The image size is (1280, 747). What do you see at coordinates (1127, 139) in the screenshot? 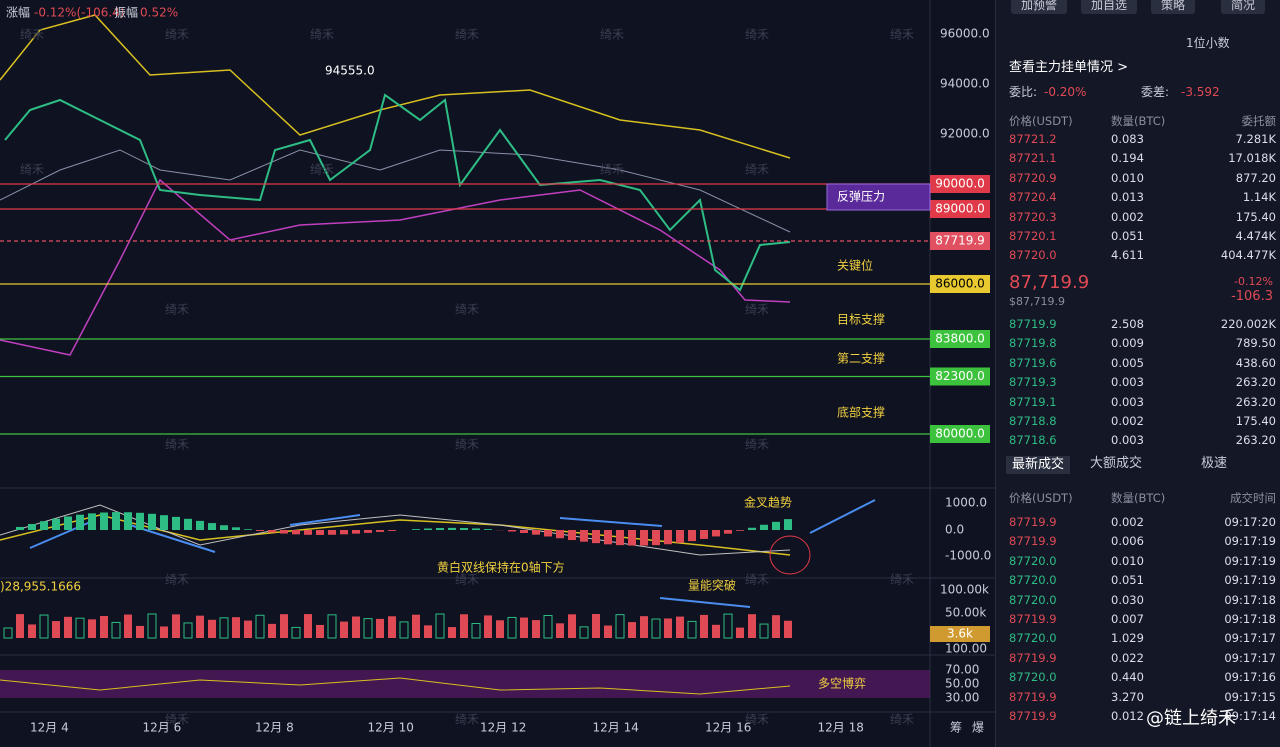
I see `ask-cell: 0.083` at bounding box center [1127, 139].